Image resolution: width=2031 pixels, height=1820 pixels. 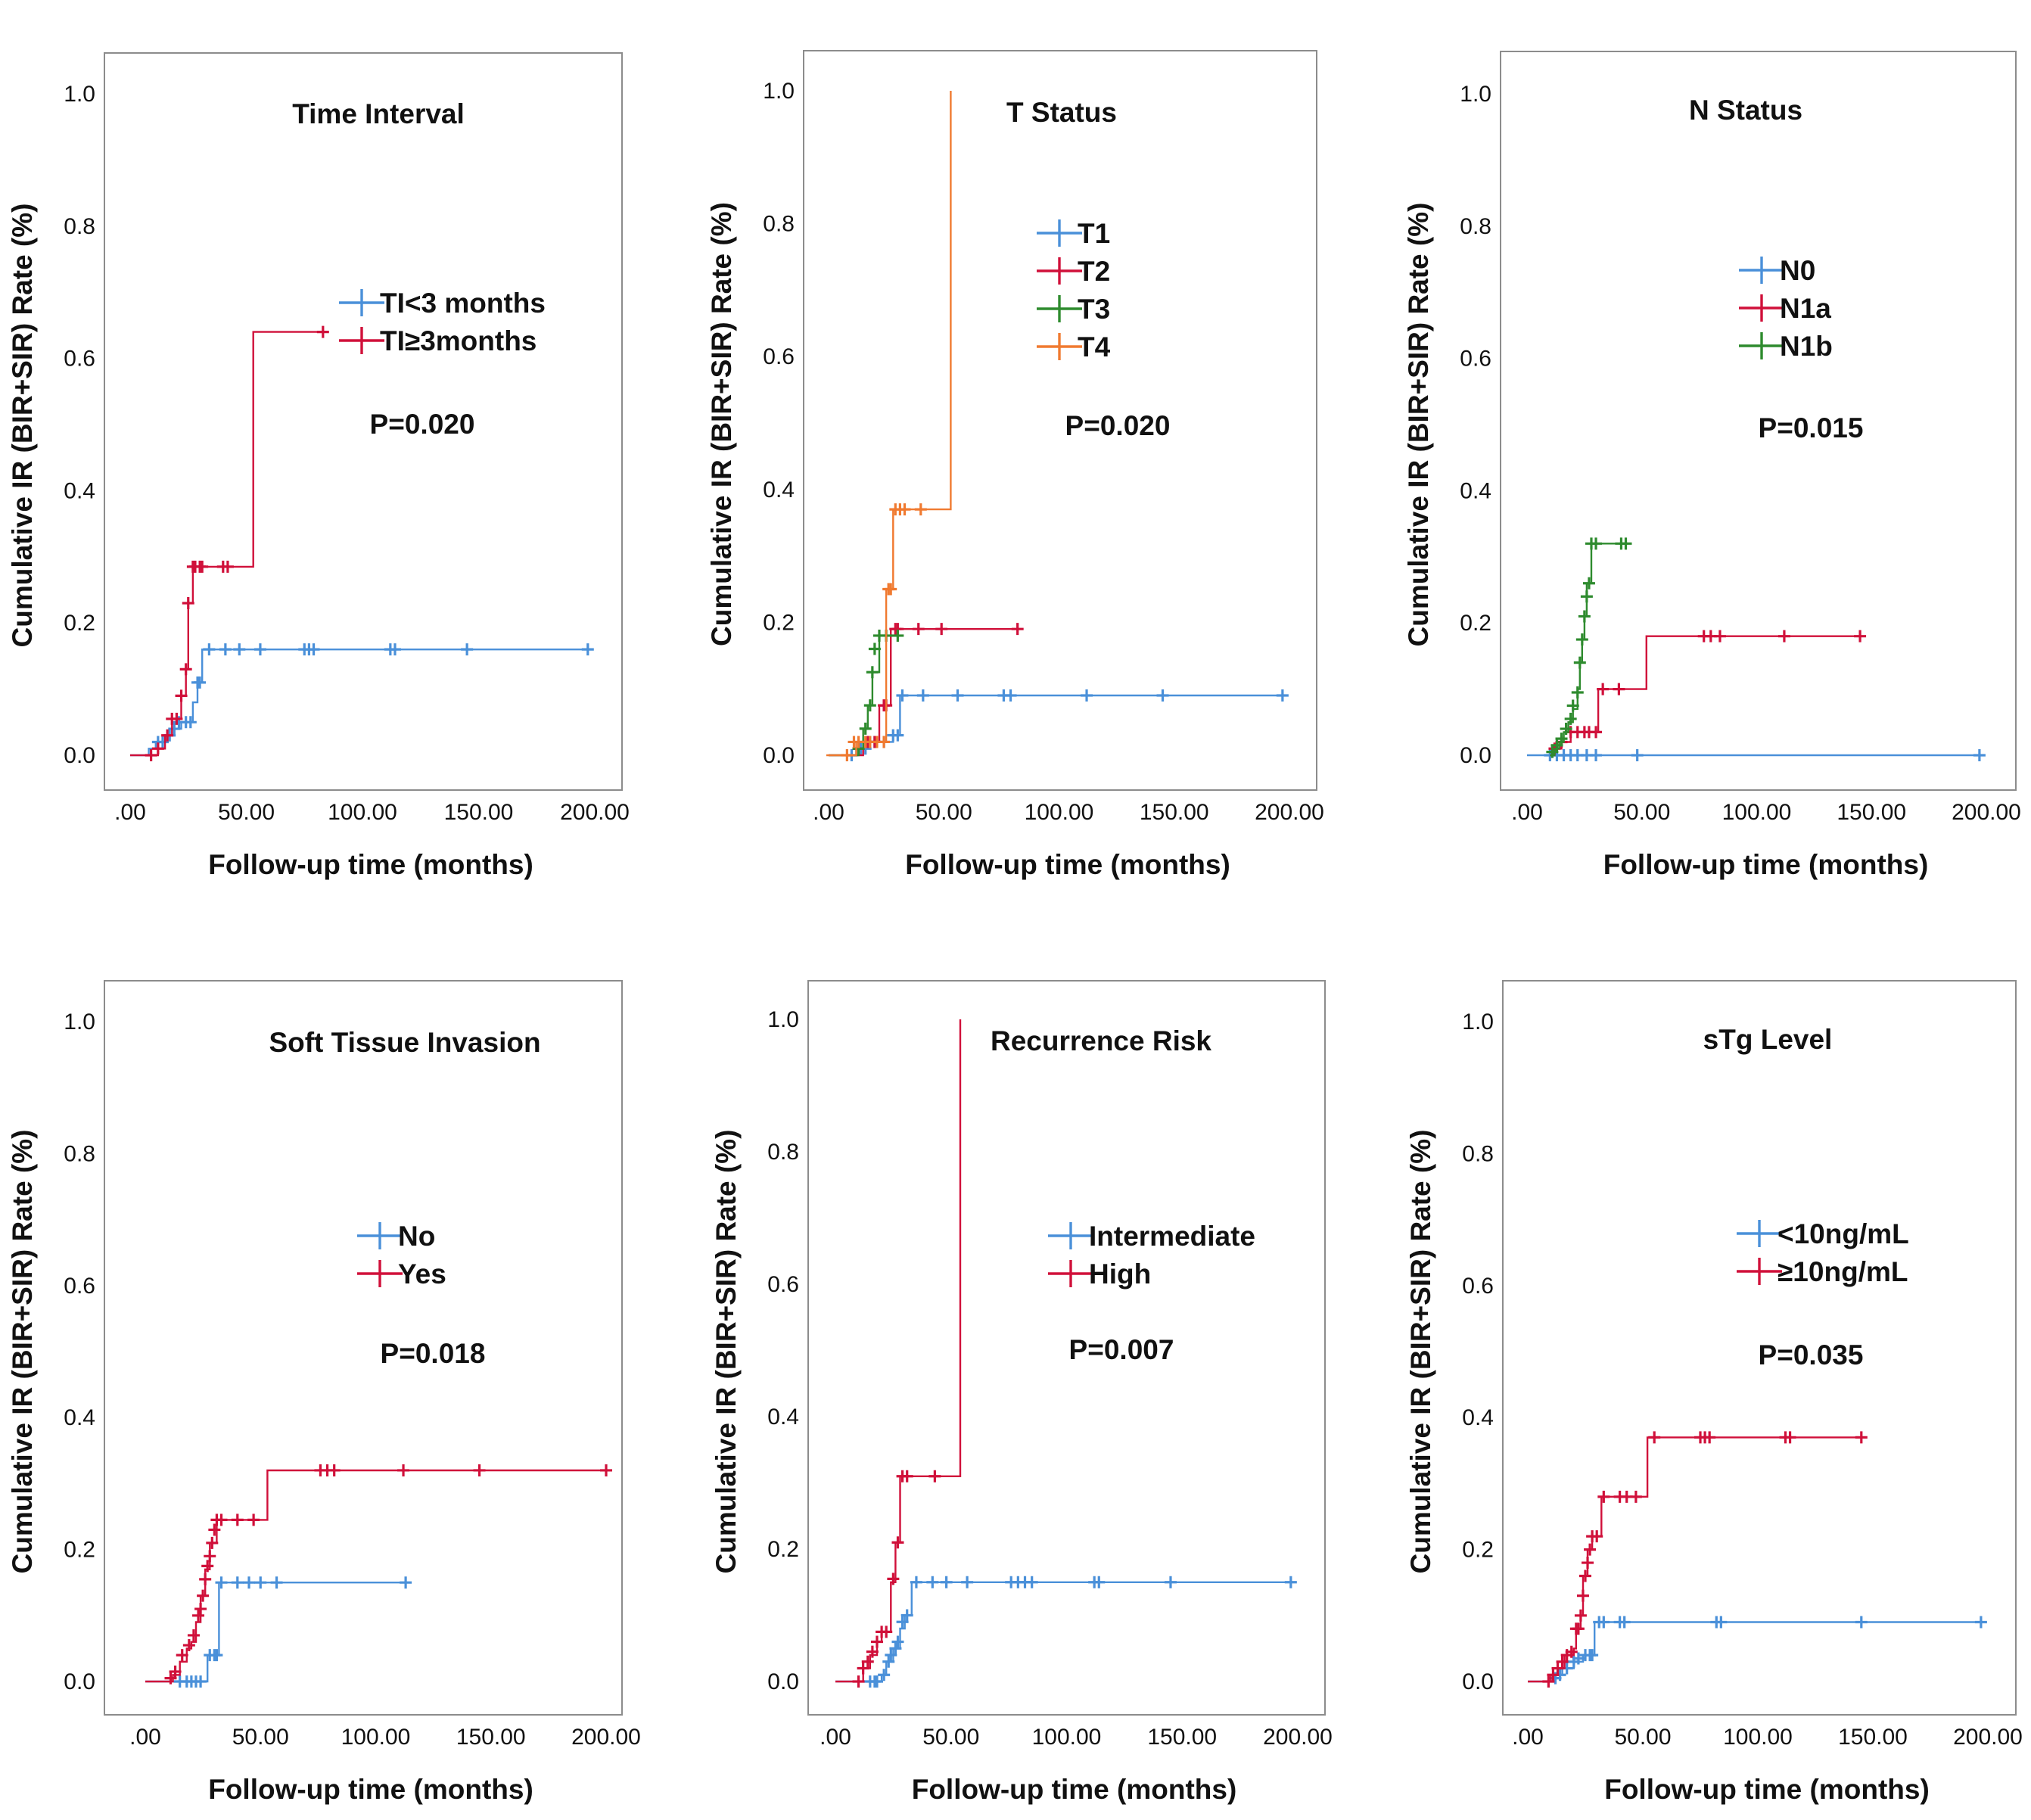 I want to click on x-tick-label: 200.00, so click(x=1988, y=1737).